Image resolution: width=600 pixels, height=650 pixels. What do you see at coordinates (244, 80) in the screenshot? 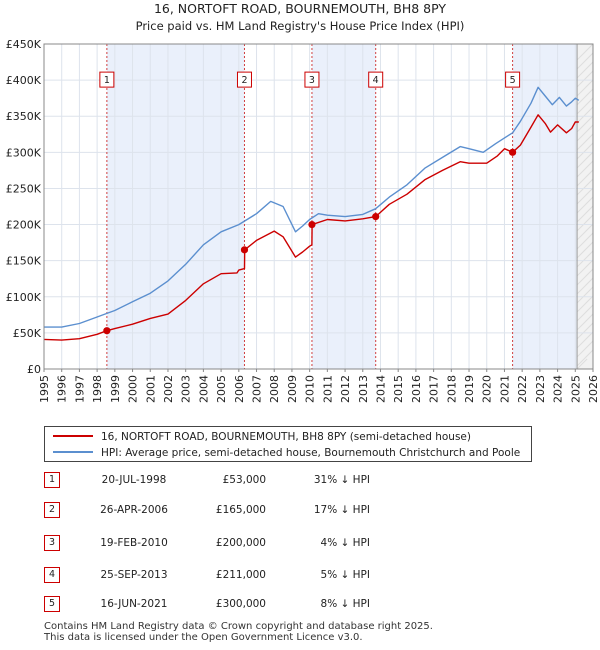
I see `sale-marker-label: 2` at bounding box center [244, 80].